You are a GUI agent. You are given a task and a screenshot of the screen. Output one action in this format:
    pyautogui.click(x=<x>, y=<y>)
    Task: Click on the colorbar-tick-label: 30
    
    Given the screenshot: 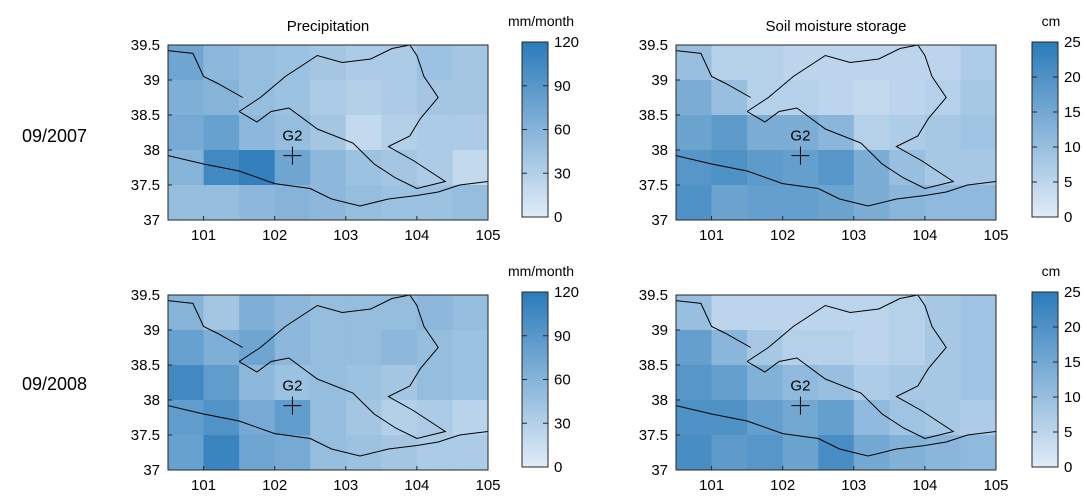 What is the action you would take?
    pyautogui.click(x=562, y=423)
    